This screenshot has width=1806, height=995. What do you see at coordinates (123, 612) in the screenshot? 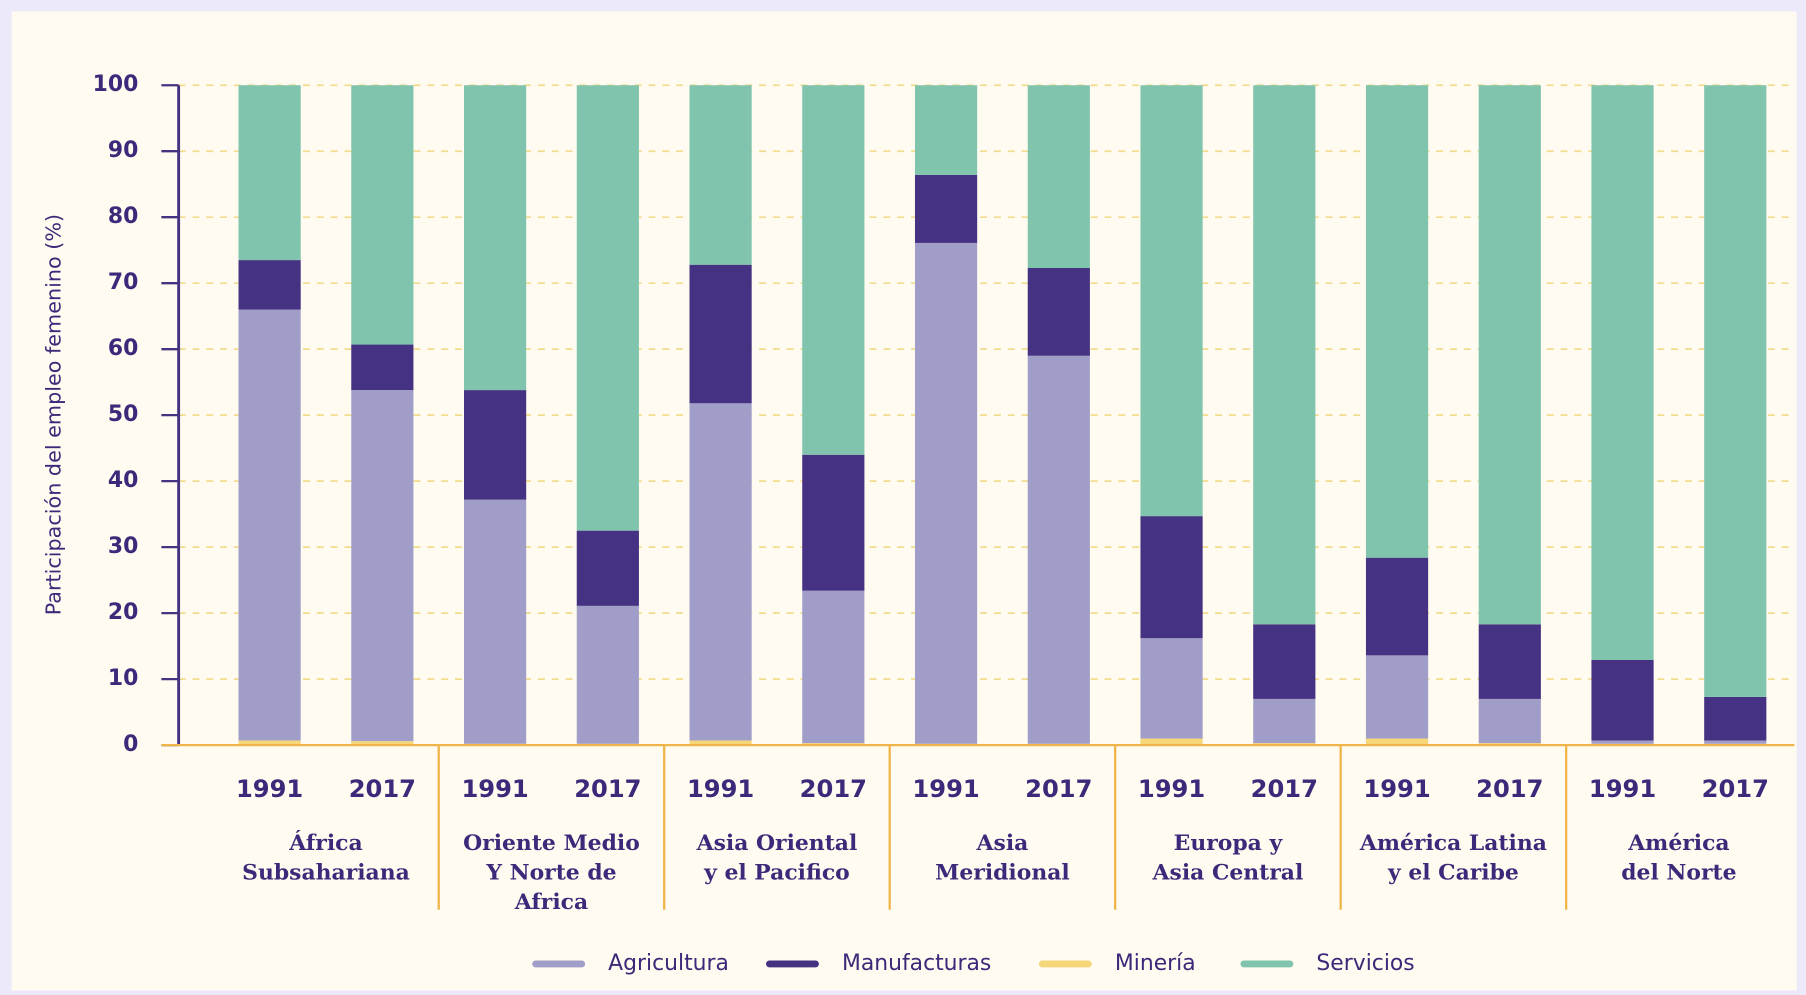
I see `y-tick-label: 20` at bounding box center [123, 612].